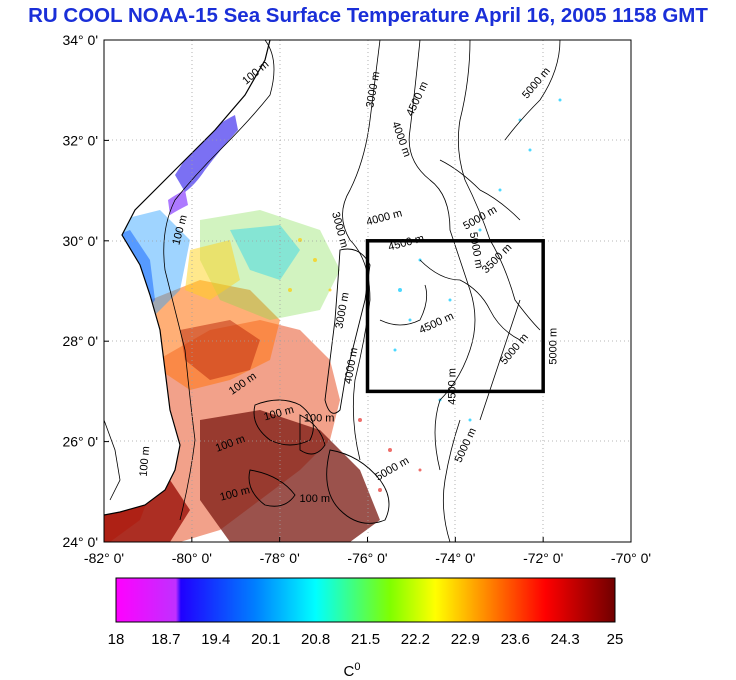 The width and height of the screenshot is (736, 680). I want to click on longitude-tick-label: -80° 0', so click(192, 558).